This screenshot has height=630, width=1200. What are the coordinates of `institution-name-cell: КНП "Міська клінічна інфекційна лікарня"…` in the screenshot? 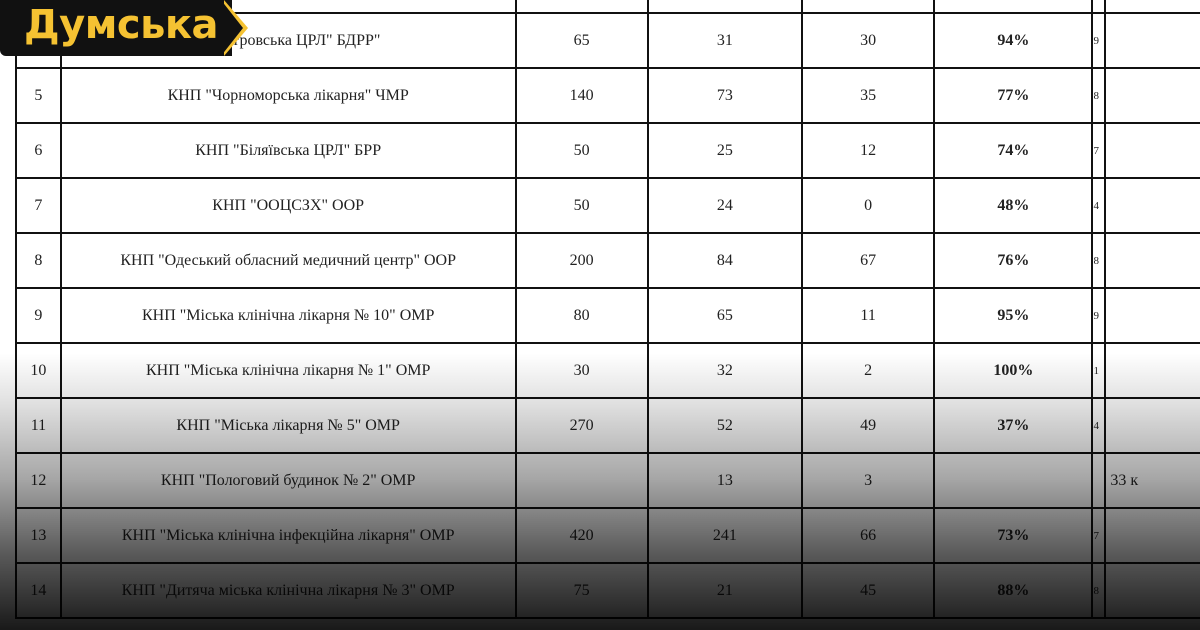 It's located at (288, 535).